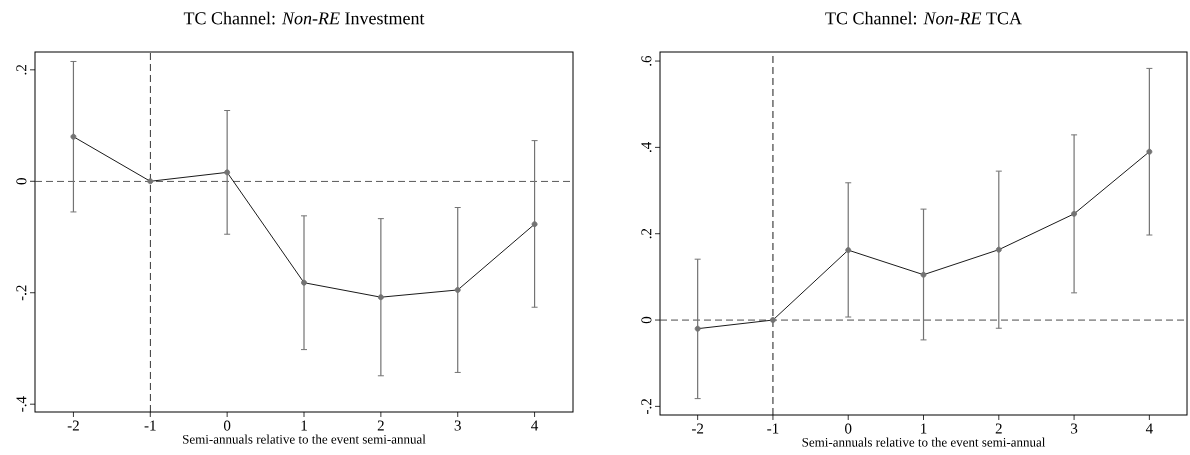 The image size is (1190, 455). What do you see at coordinates (304, 18) in the screenshot?
I see `chart-title: TC Channel: Non-RE Investment` at bounding box center [304, 18].